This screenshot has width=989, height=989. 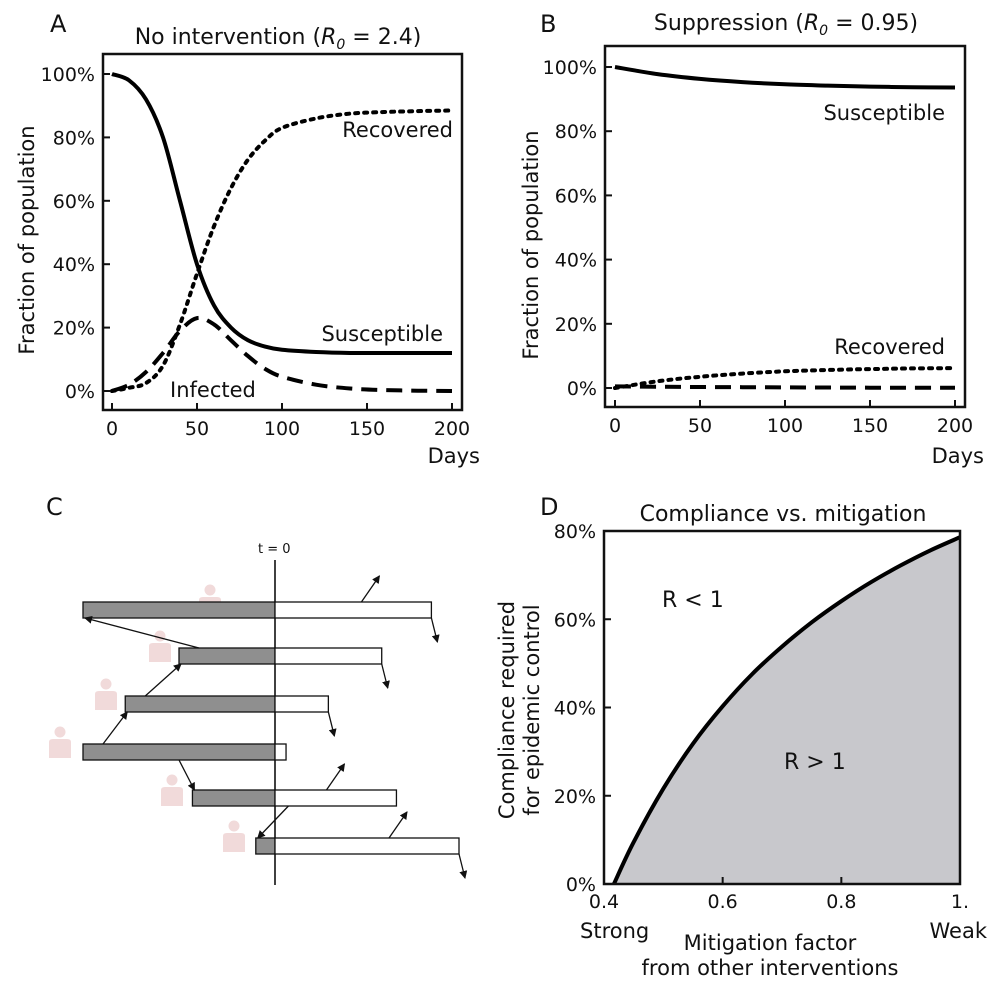 What do you see at coordinates (770, 968) in the screenshot?
I see `panel-d-x-axis-label-line2: from other interventions` at bounding box center [770, 968].